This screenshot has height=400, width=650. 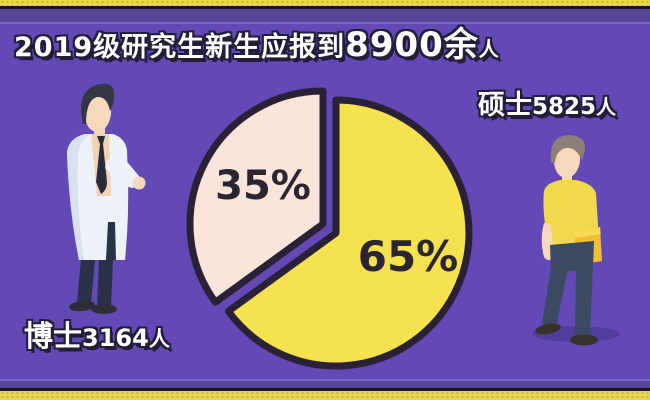 I want to click on top-border-stripe, so click(x=325, y=3).